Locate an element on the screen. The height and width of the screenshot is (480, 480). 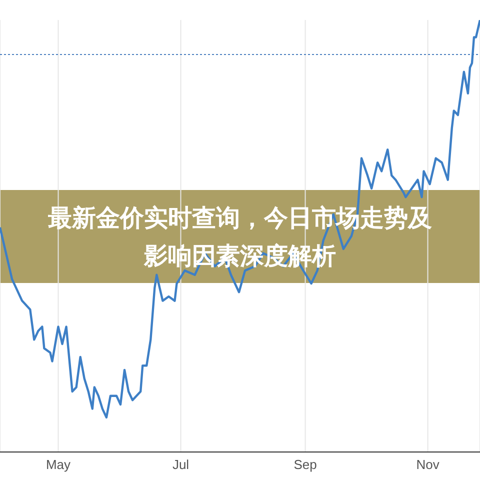
x-tick-label: Nov is located at coordinates (428, 464).